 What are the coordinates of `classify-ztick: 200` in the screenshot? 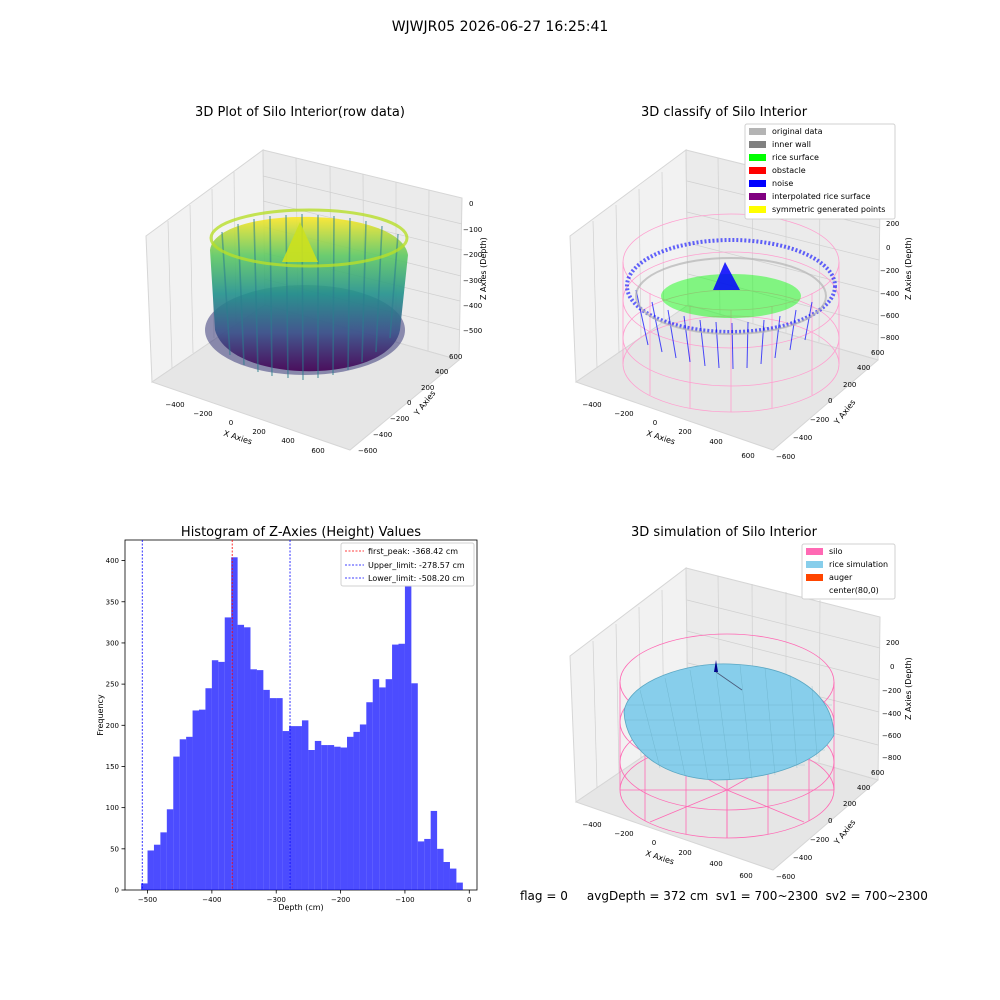 It's located at (892, 224).